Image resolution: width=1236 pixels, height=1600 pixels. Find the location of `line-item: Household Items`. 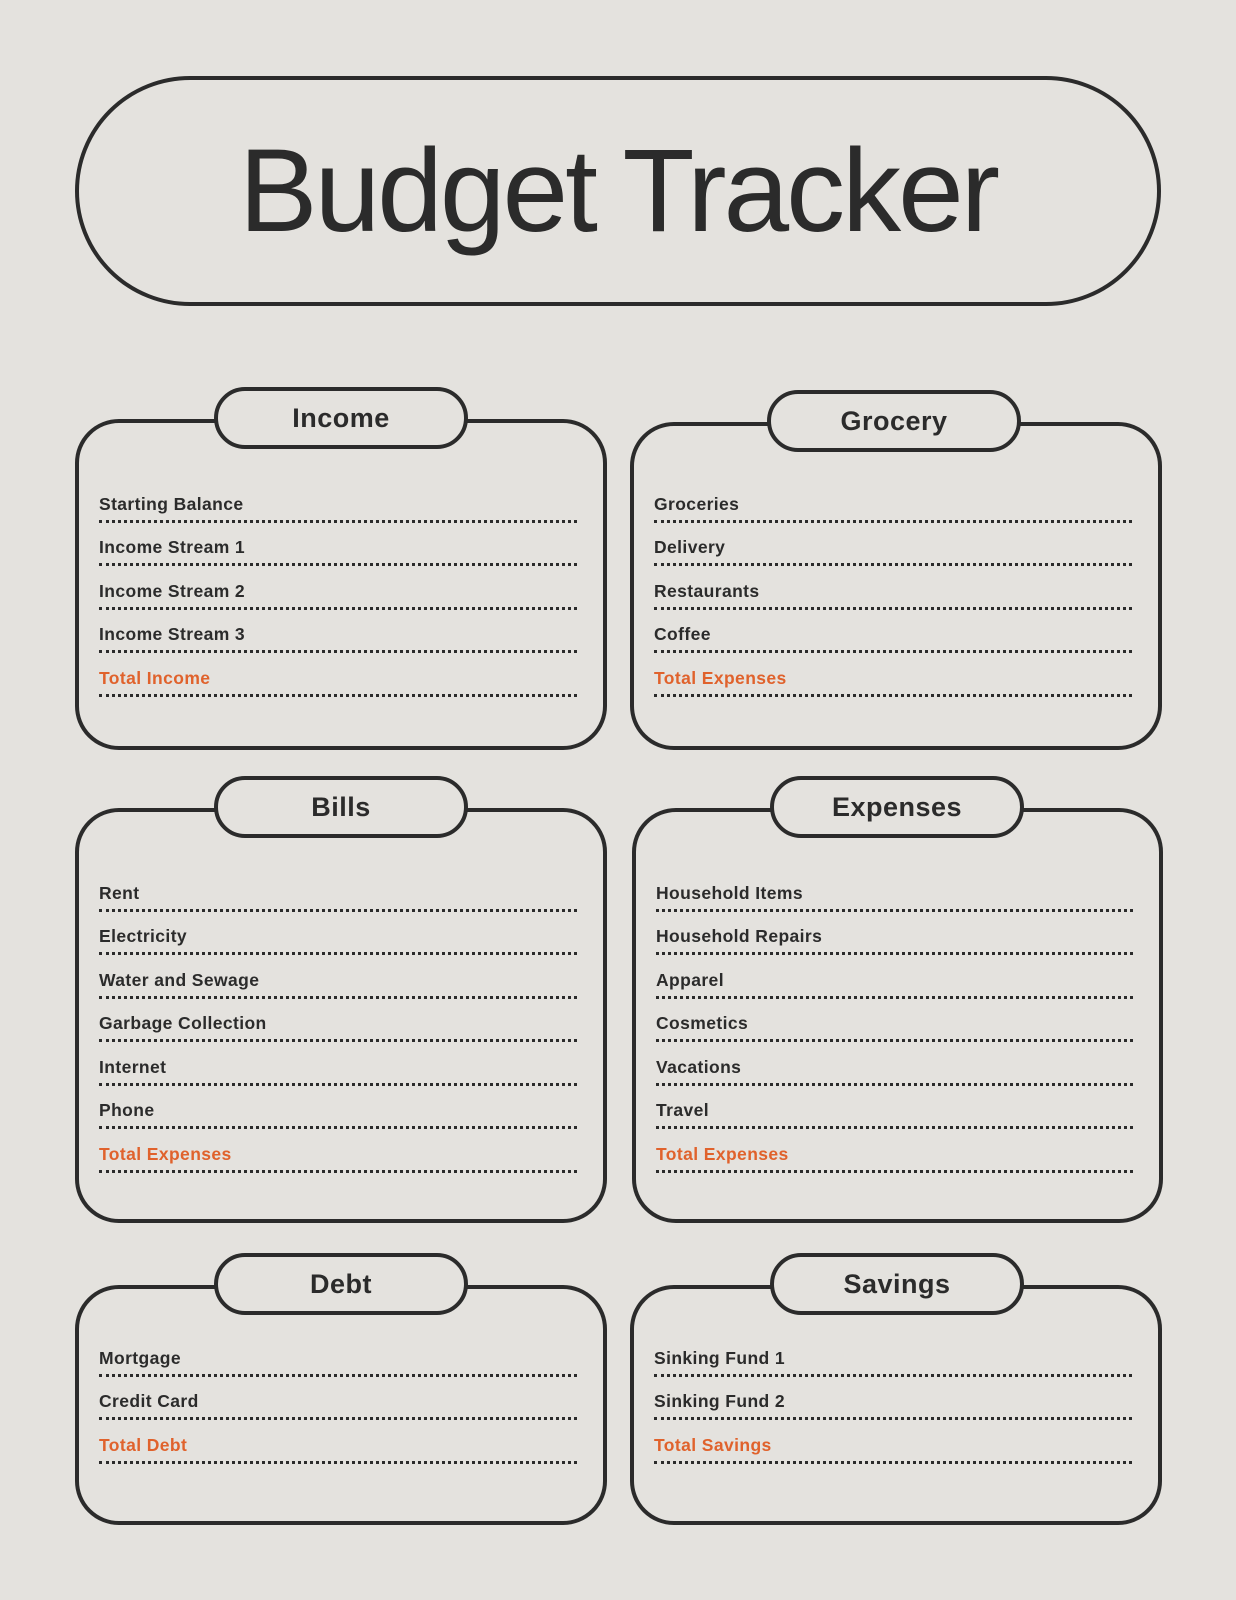

line-item: Household Items is located at coordinates (894, 890).